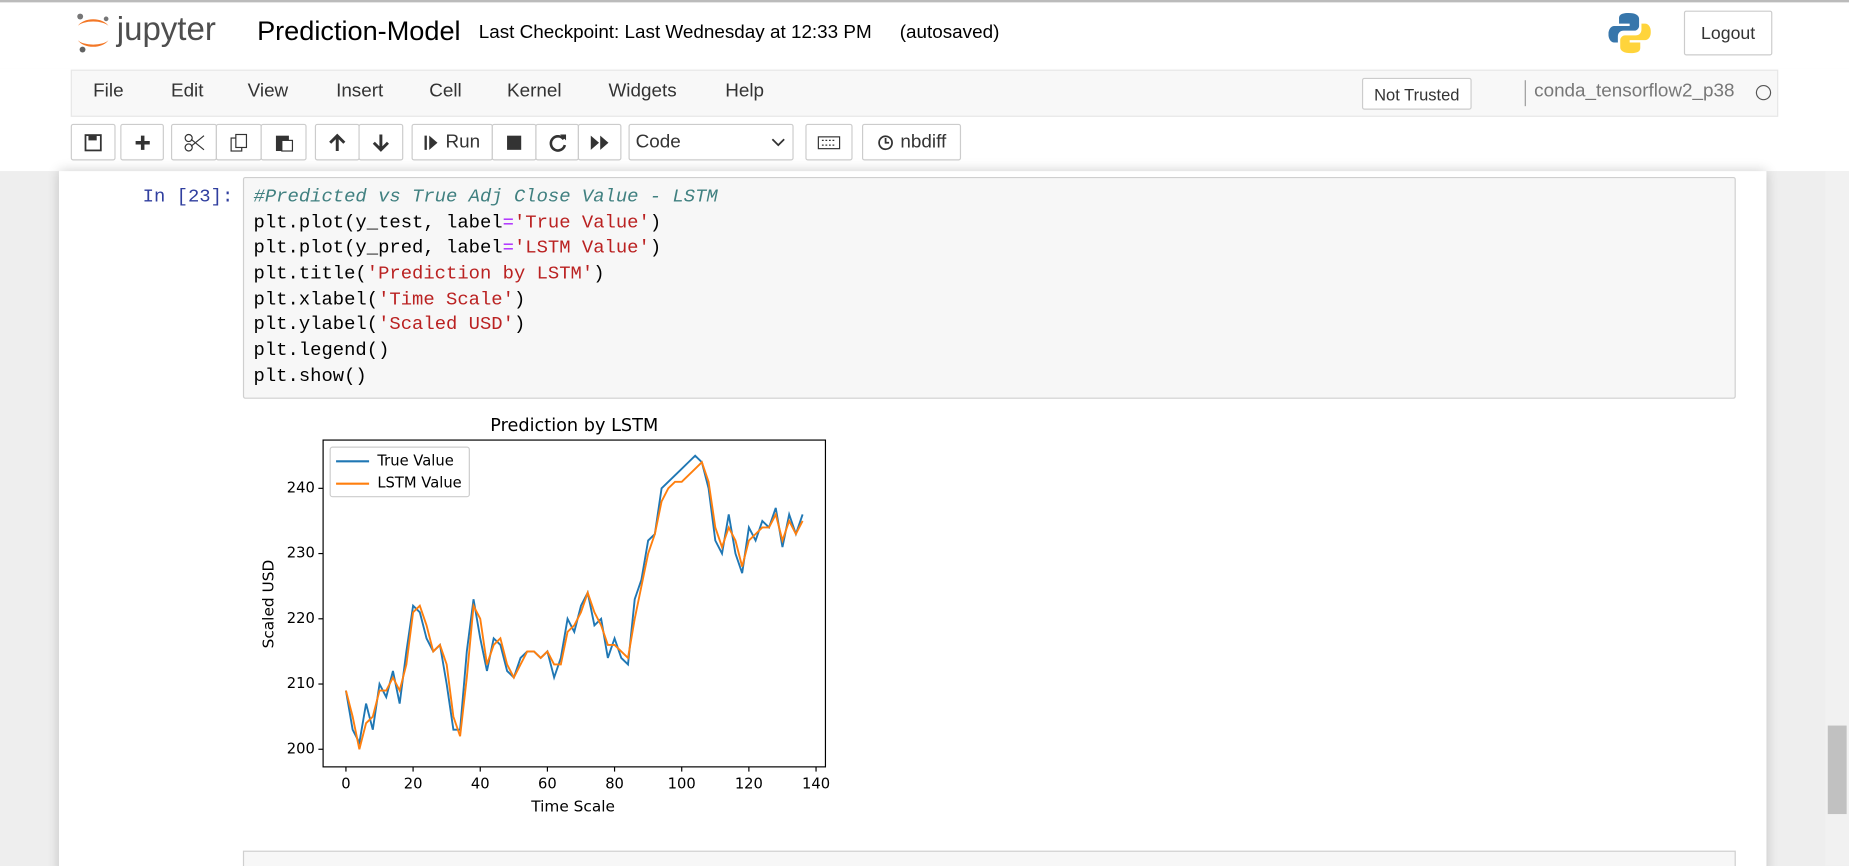 Image resolution: width=1849 pixels, height=866 pixels. I want to click on code-token: plt.ylabel(, so click(316, 324).